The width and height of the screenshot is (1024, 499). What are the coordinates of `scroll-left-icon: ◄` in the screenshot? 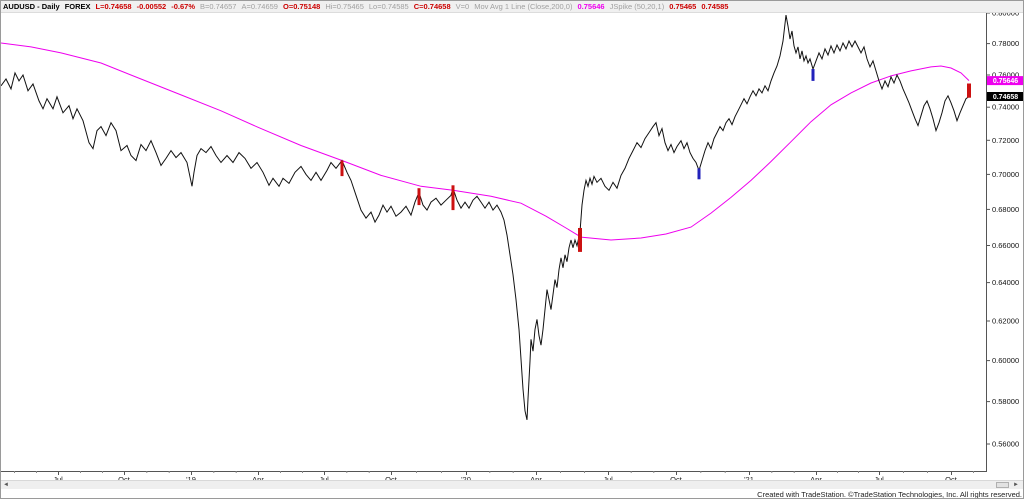 It's located at (6, 485).